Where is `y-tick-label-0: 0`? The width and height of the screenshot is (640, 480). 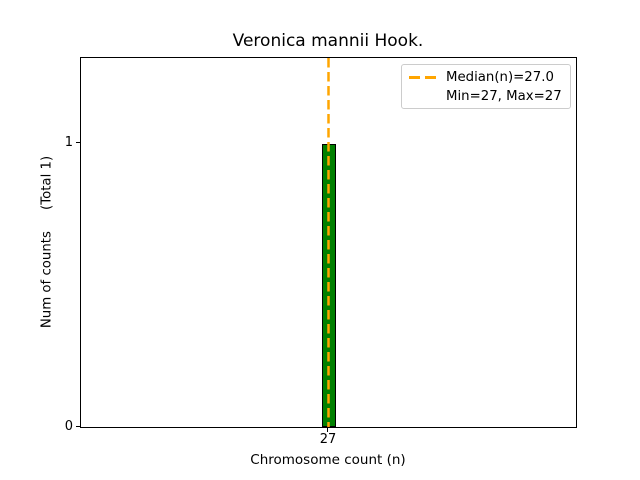
y-tick-label-0: 0 is located at coordinates (68, 426).